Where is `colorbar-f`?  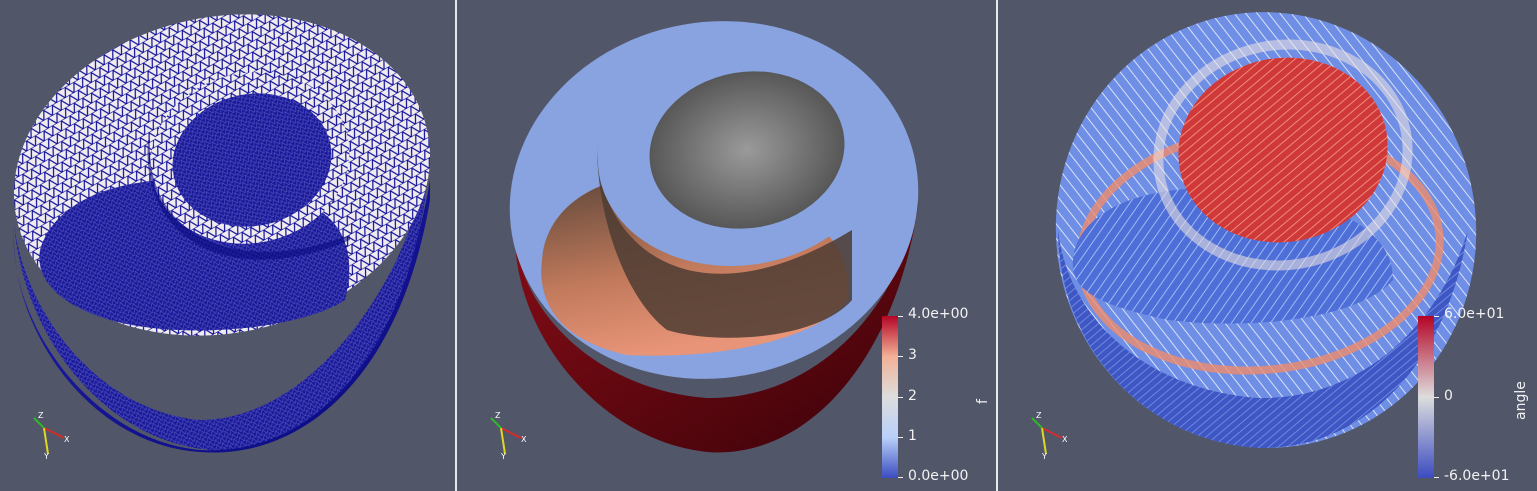 colorbar-f is located at coordinates (890, 397).